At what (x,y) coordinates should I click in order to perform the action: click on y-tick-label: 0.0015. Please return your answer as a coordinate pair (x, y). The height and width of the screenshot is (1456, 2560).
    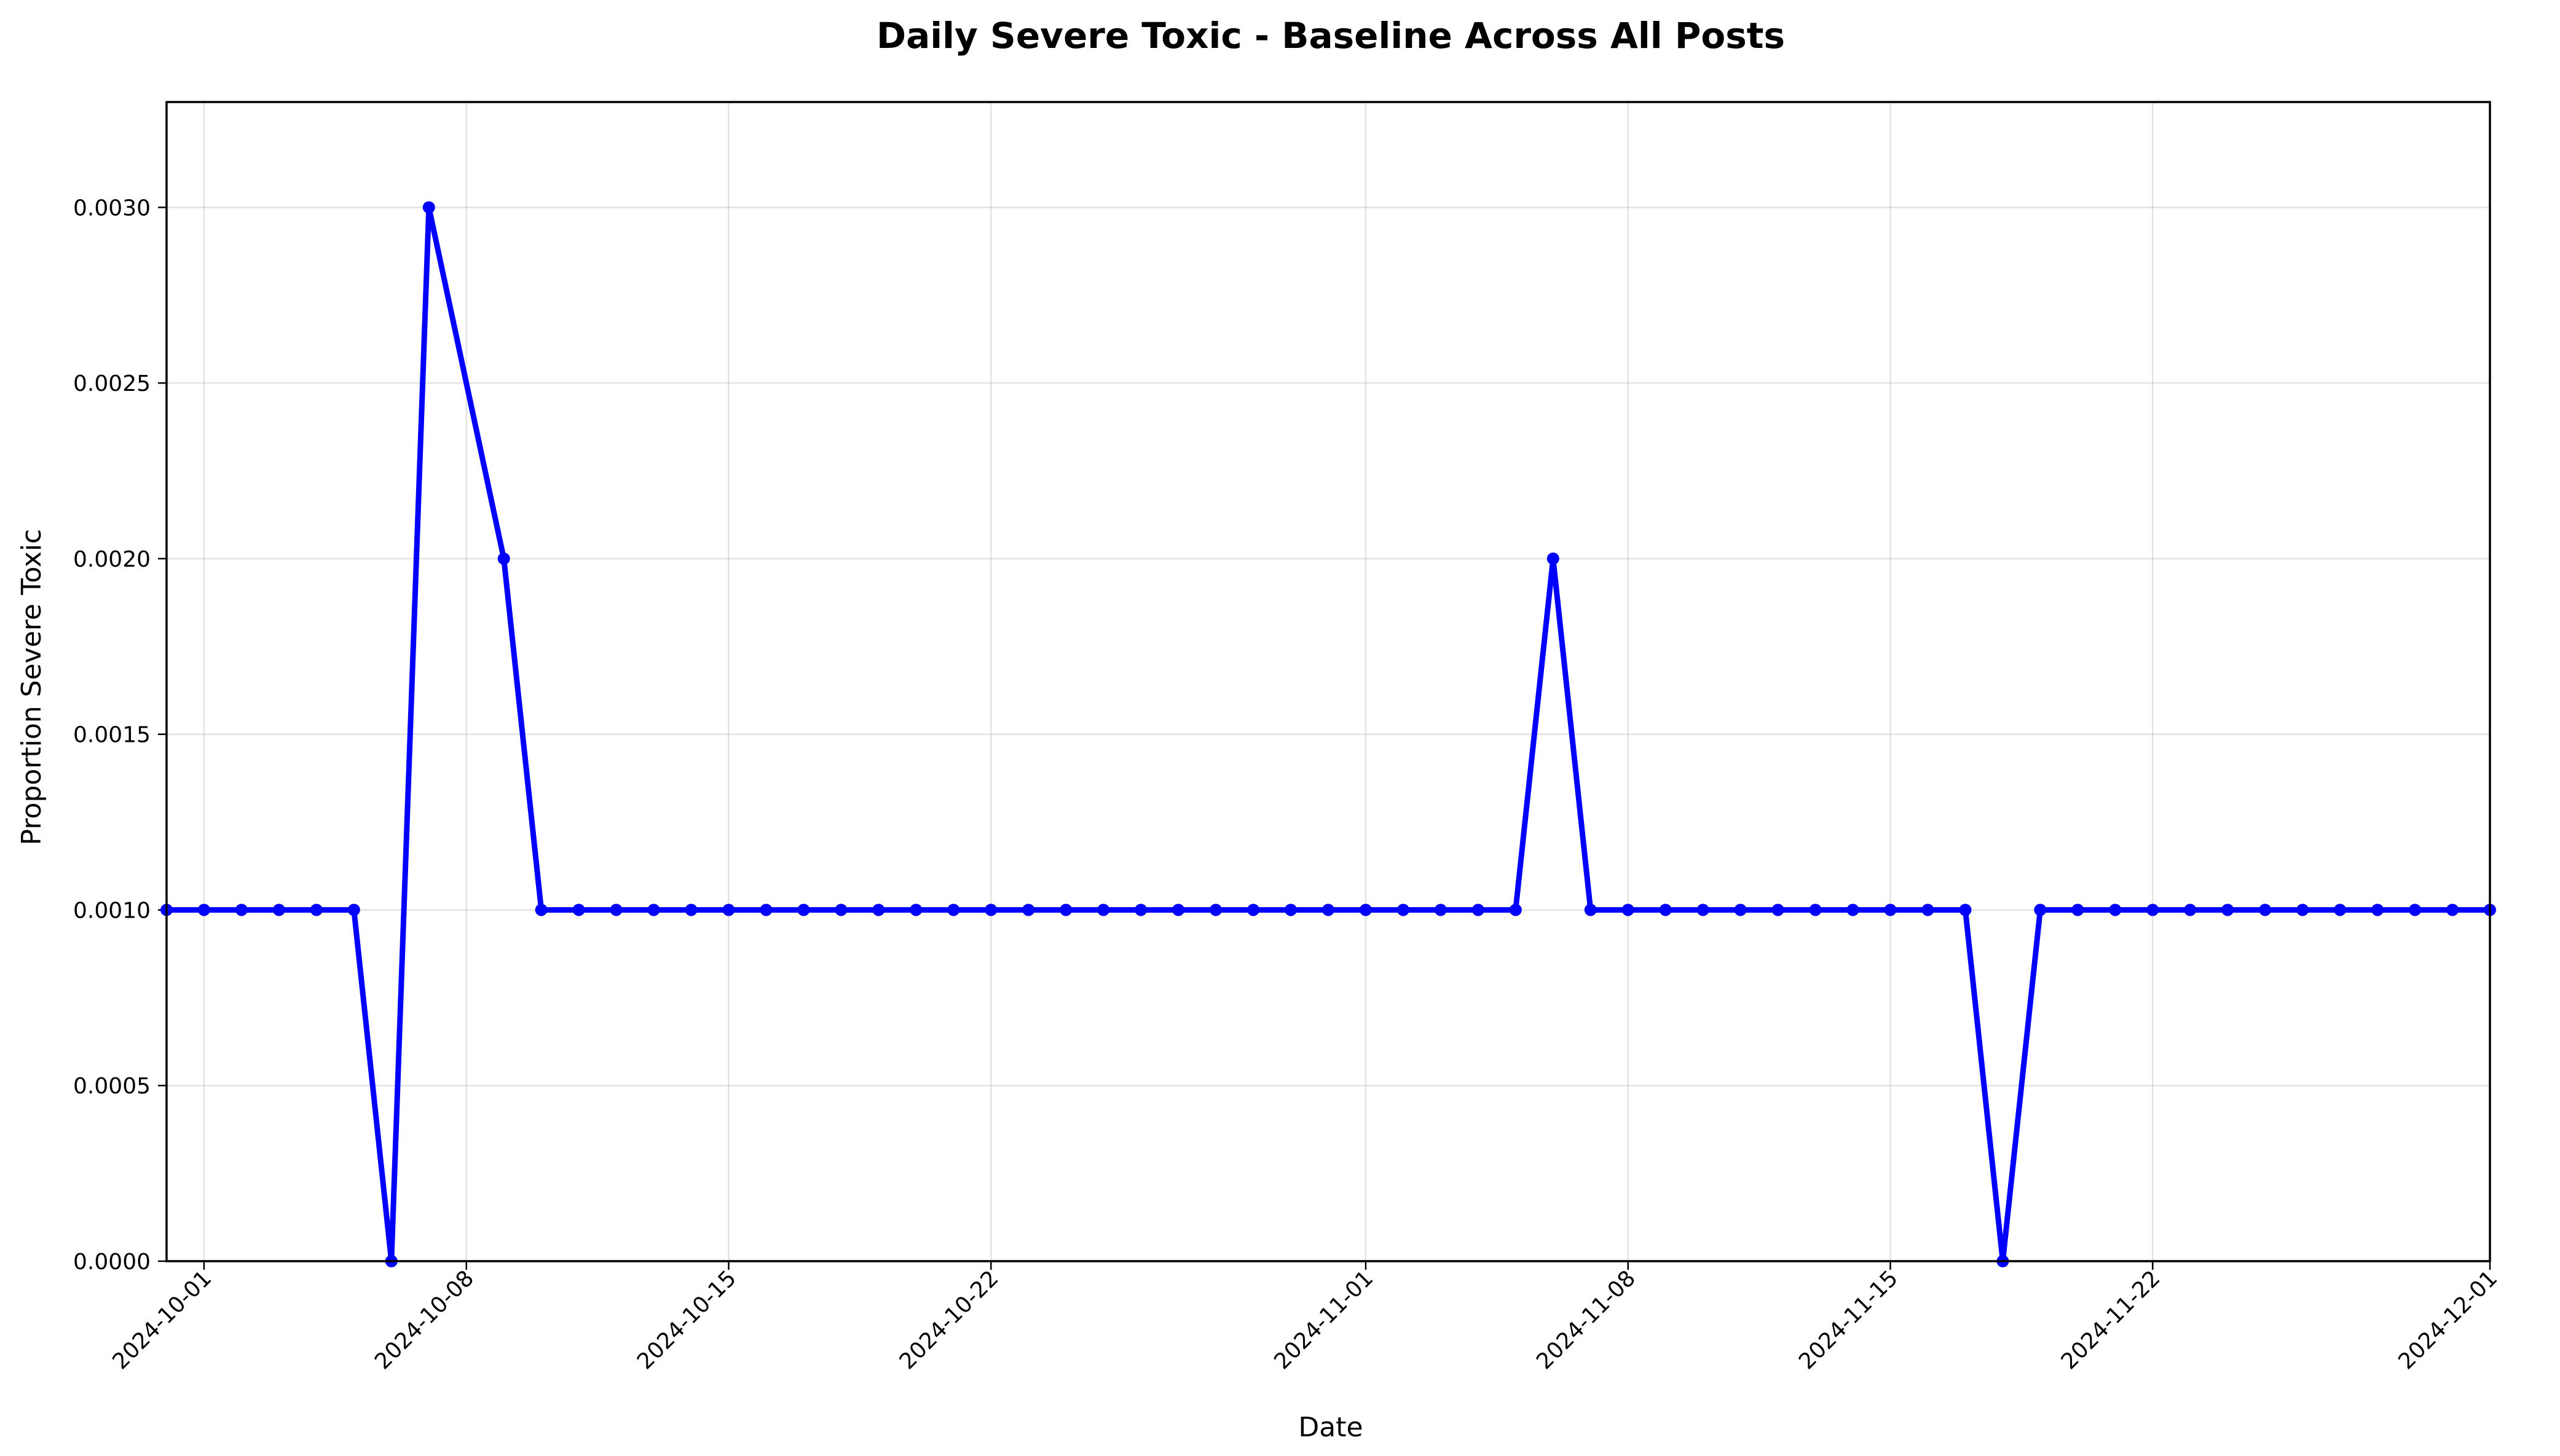
    Looking at the image, I should click on (112, 735).